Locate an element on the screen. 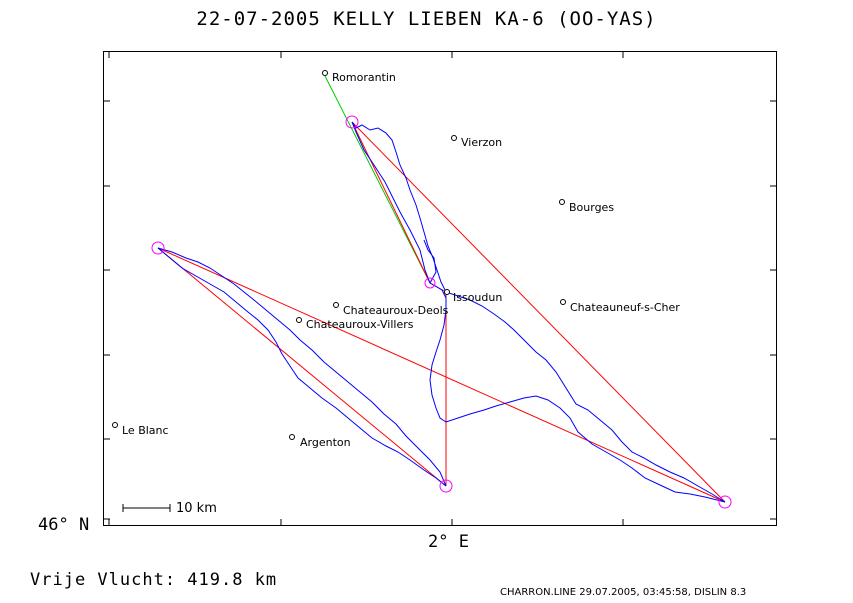 The width and height of the screenshot is (853, 603). scale-bar-label: 10 km is located at coordinates (196, 508).